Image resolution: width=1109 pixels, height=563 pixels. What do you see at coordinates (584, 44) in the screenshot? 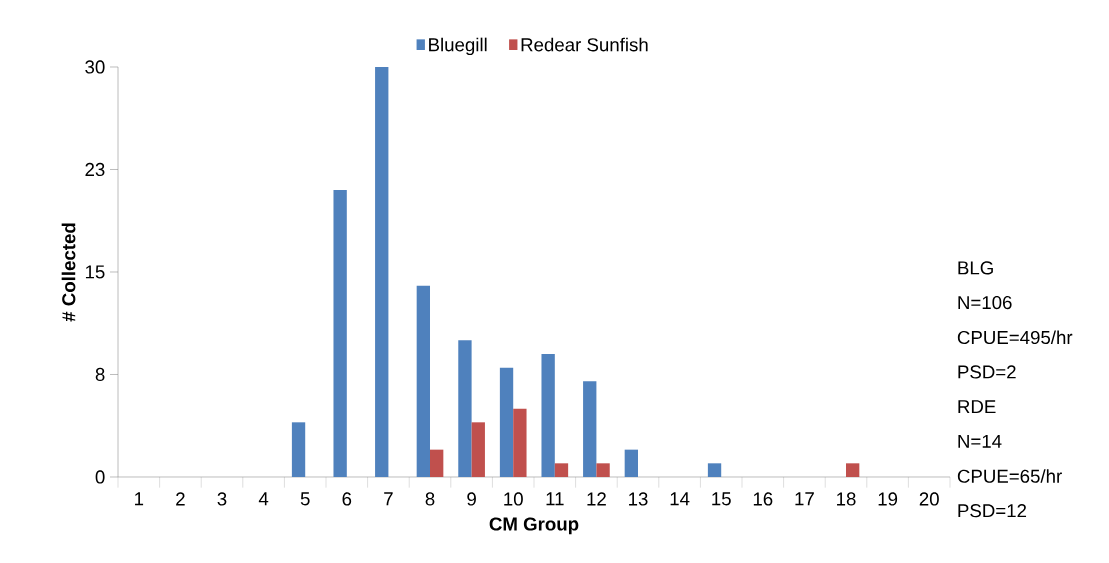
I see `legend-label: Redear Sunfish` at bounding box center [584, 44].